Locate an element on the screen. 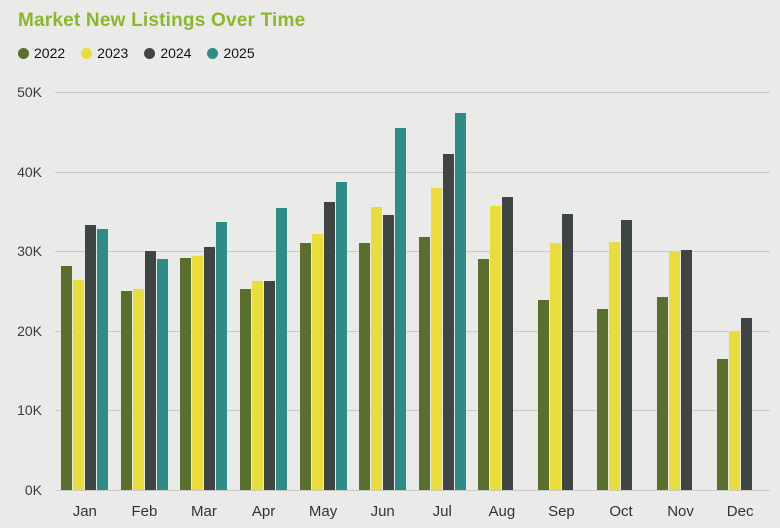  bar-2022-jan is located at coordinates (67, 377).